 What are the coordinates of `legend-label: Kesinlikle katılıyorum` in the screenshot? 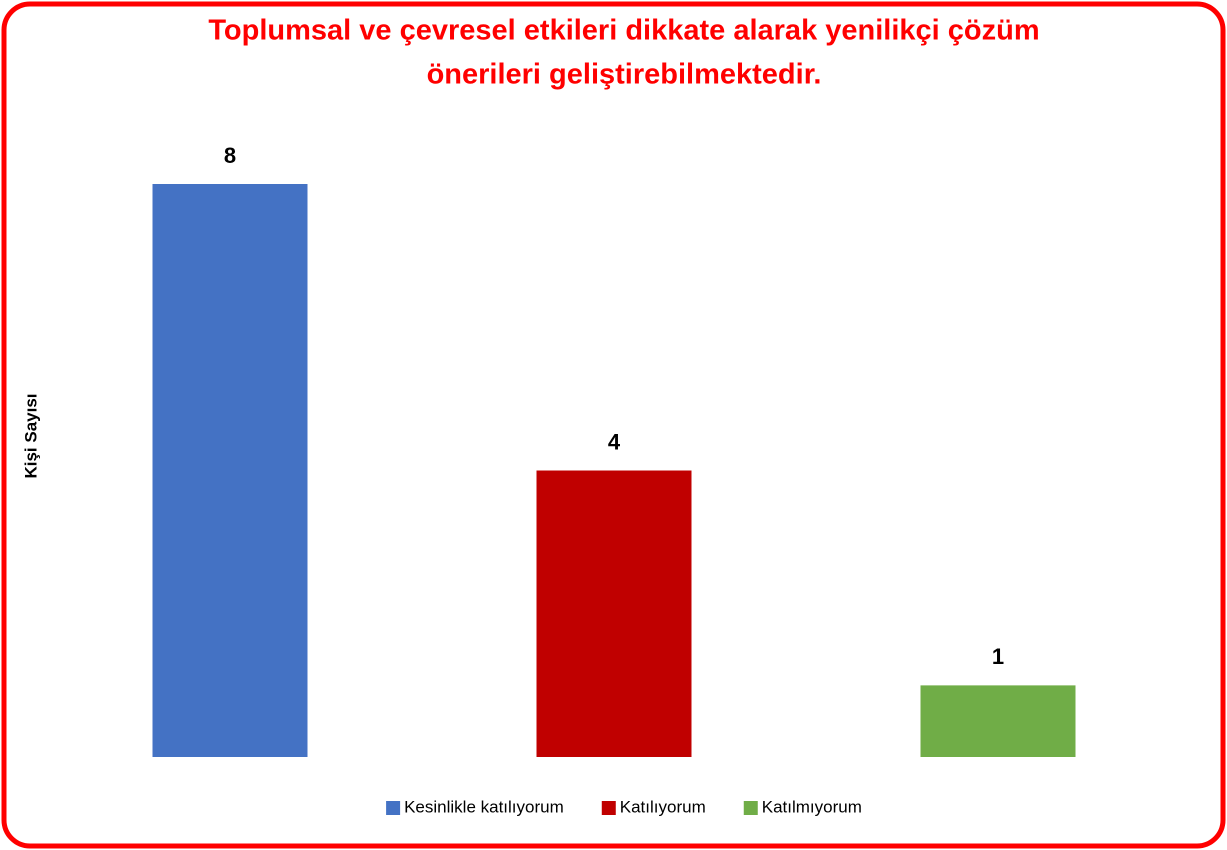 It's located at (484, 806).